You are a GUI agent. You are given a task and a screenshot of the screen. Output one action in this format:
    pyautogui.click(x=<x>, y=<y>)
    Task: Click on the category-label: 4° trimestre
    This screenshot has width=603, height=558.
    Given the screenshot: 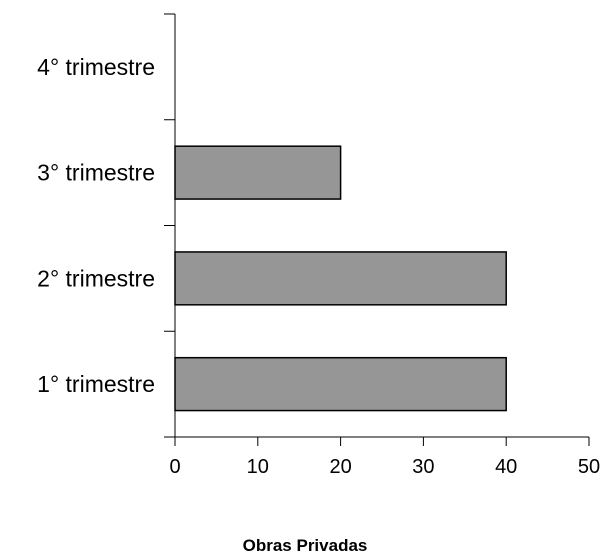 What is the action you would take?
    pyautogui.click(x=96, y=67)
    